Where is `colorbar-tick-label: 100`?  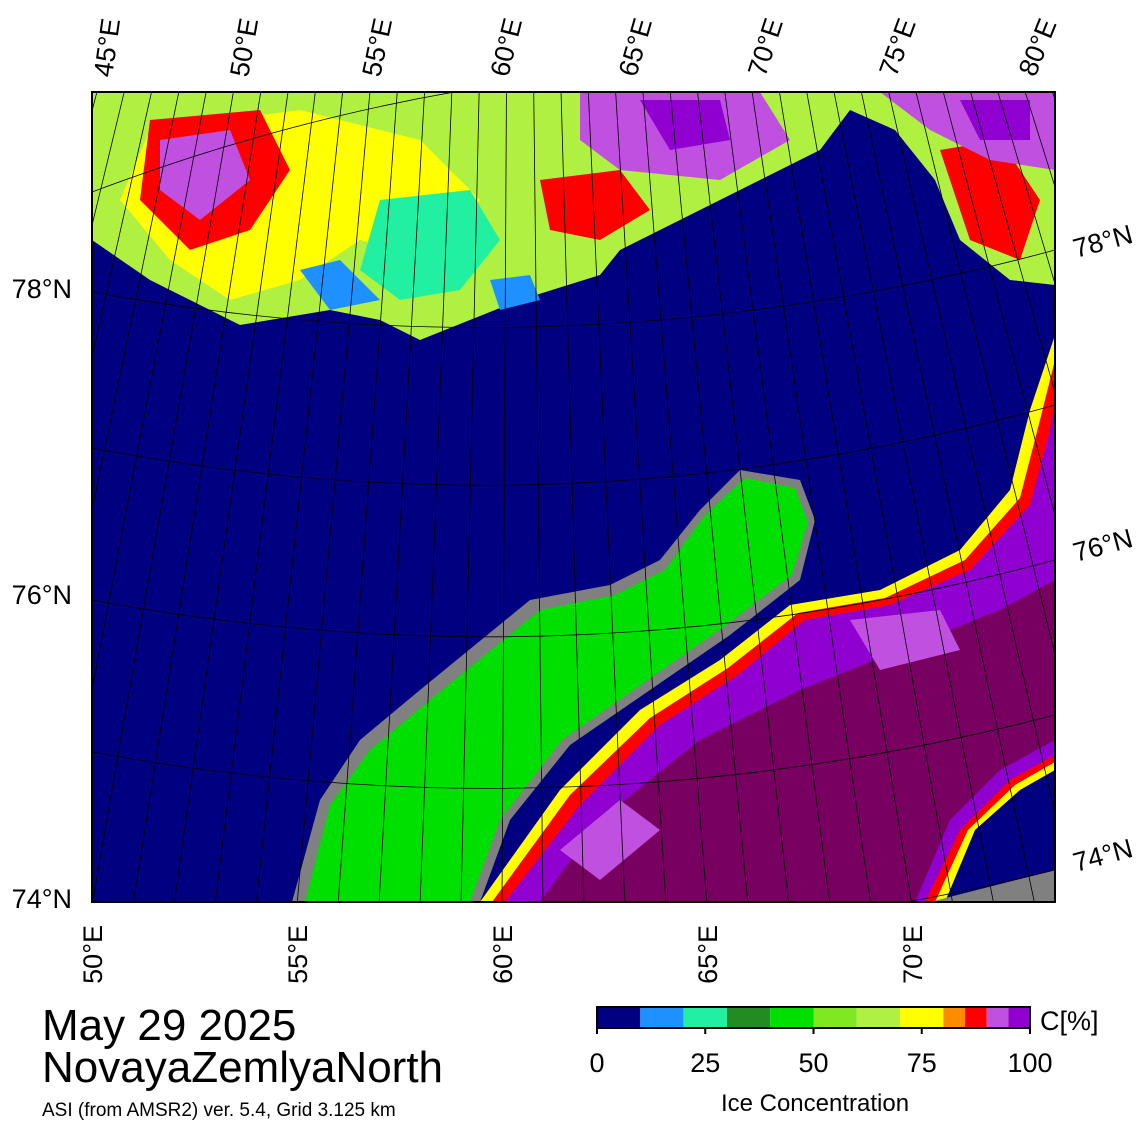
colorbar-tick-label: 100 is located at coordinates (1029, 1063).